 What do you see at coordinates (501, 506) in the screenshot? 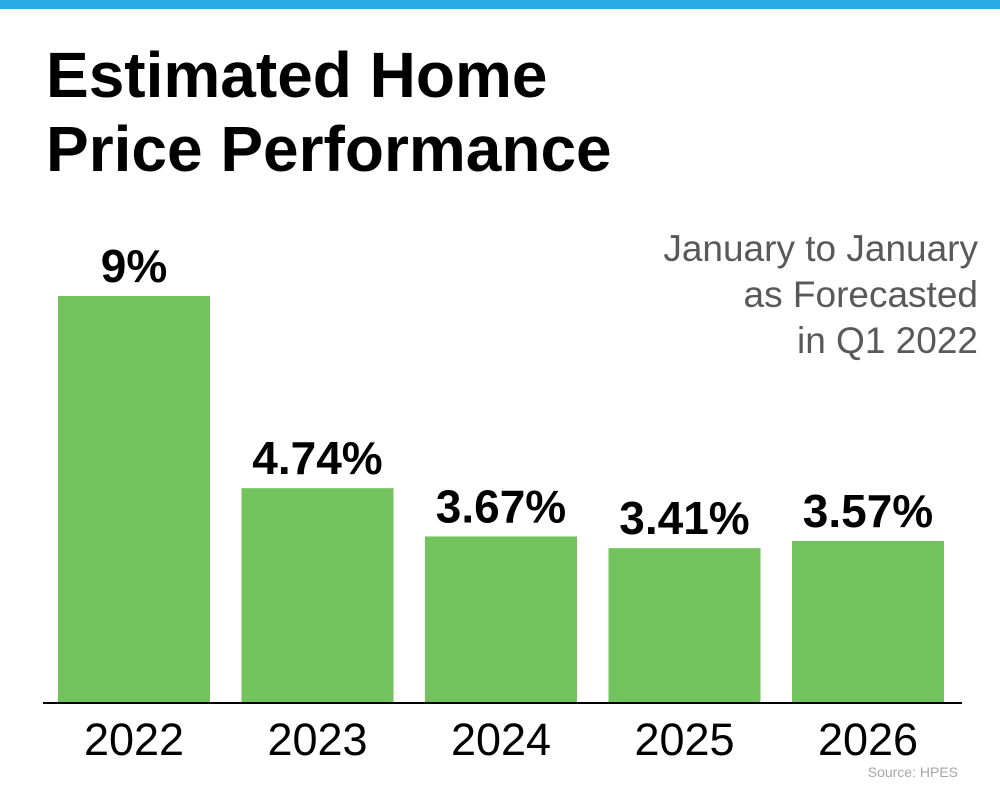
I see `data-label-2024: 3.67%` at bounding box center [501, 506].